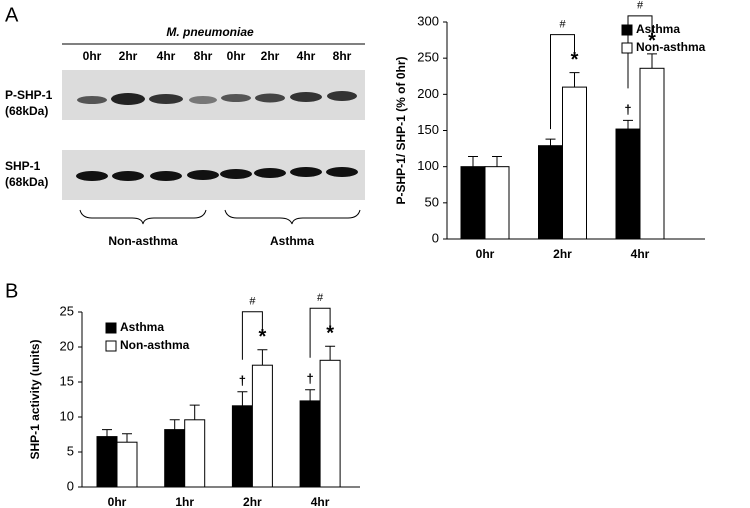 The height and width of the screenshot is (508, 750). What do you see at coordinates (292, 241) in the screenshot?
I see `group-label: Asthma` at bounding box center [292, 241].